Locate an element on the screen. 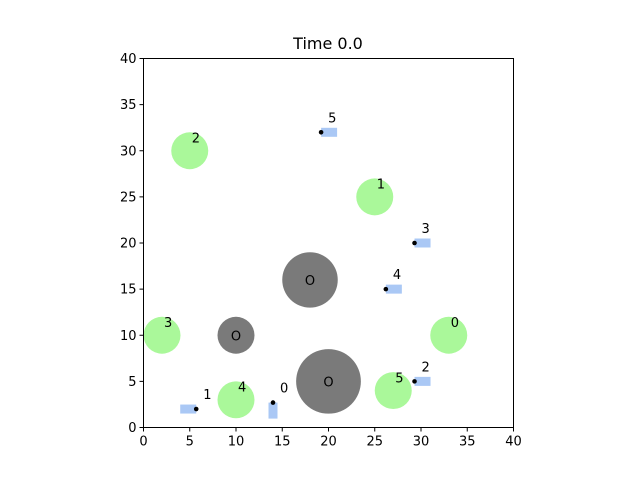 The image size is (640, 480). chart-title: Time 0.0 is located at coordinates (327, 43).